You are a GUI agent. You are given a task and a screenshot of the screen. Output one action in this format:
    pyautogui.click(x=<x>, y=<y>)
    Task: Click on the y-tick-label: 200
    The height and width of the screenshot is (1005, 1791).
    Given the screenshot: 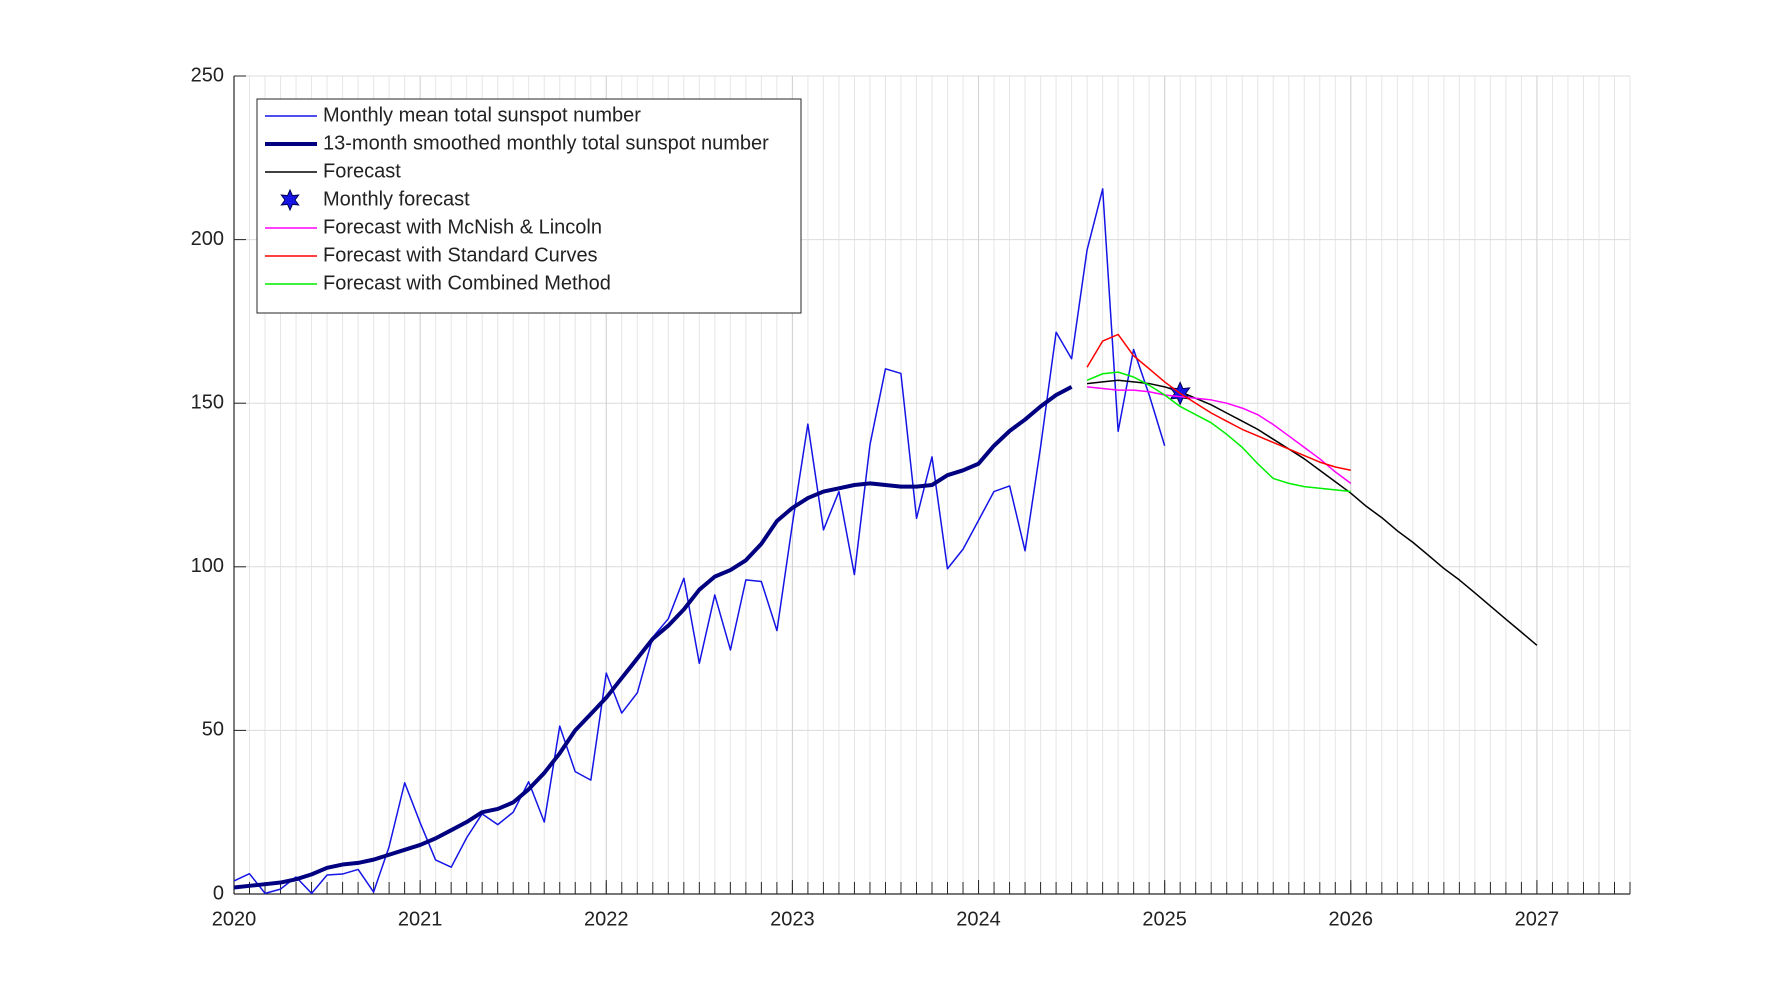 What is the action you would take?
    pyautogui.click(x=207, y=239)
    